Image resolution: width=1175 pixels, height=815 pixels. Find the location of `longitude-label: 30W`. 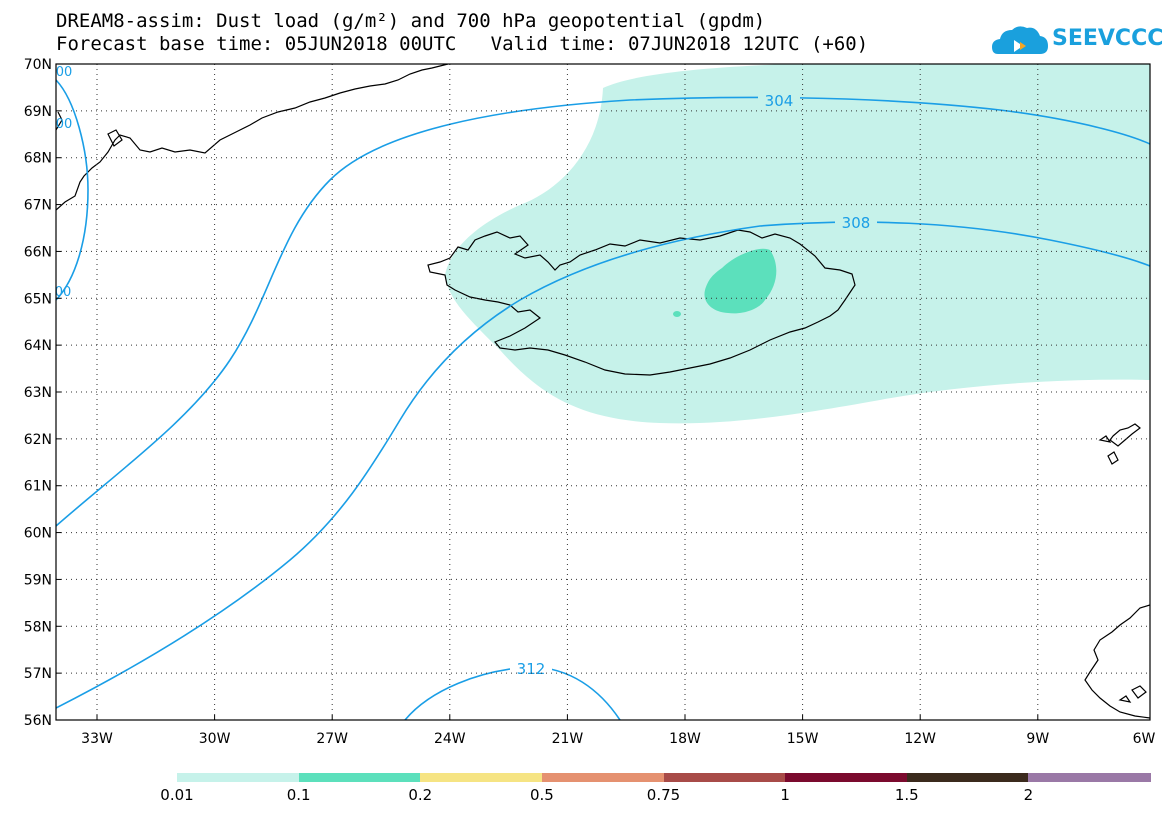

longitude-label: 30W is located at coordinates (215, 739).